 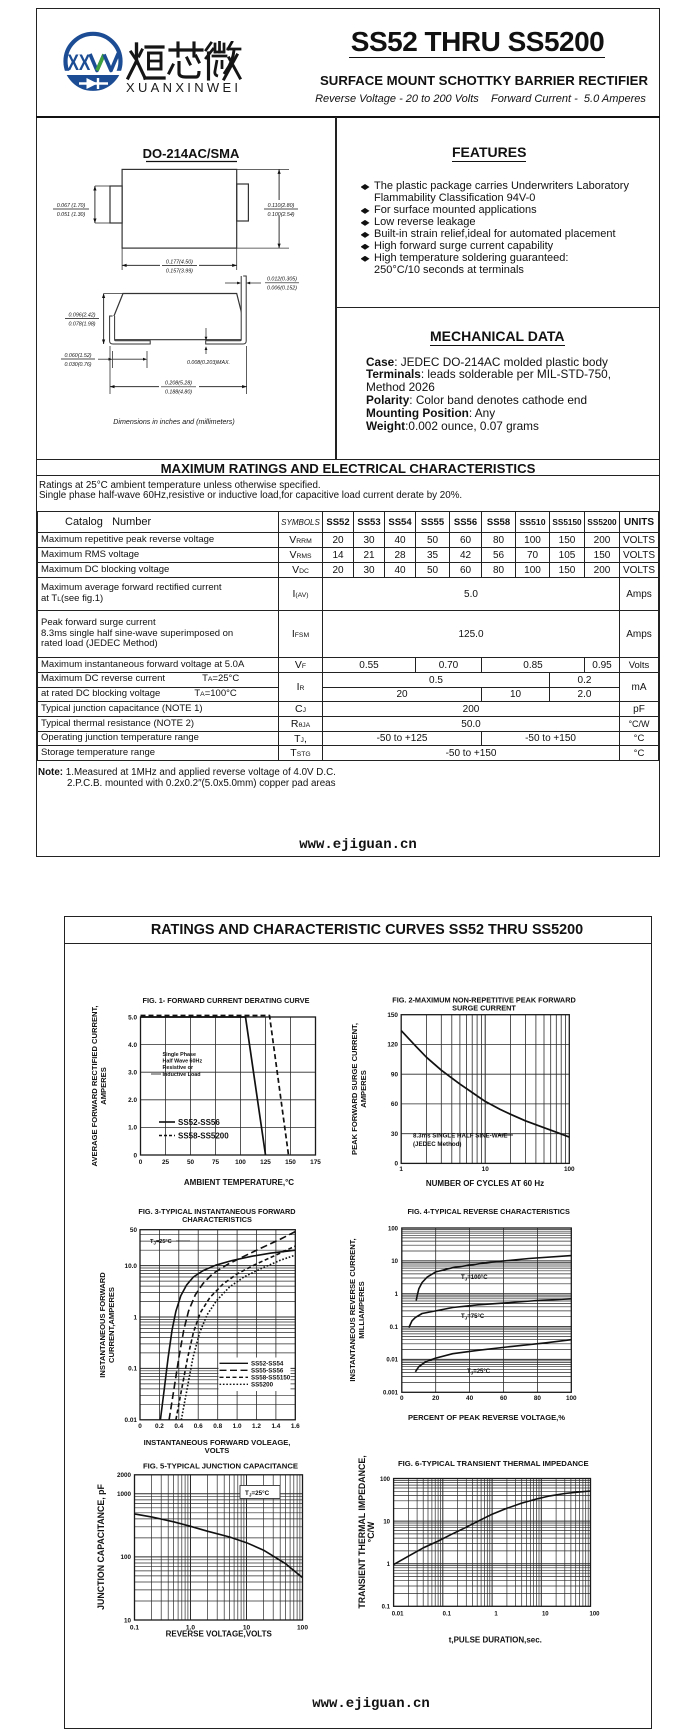 I want to click on svg-text: 0.2, so click(x=159, y=1426).